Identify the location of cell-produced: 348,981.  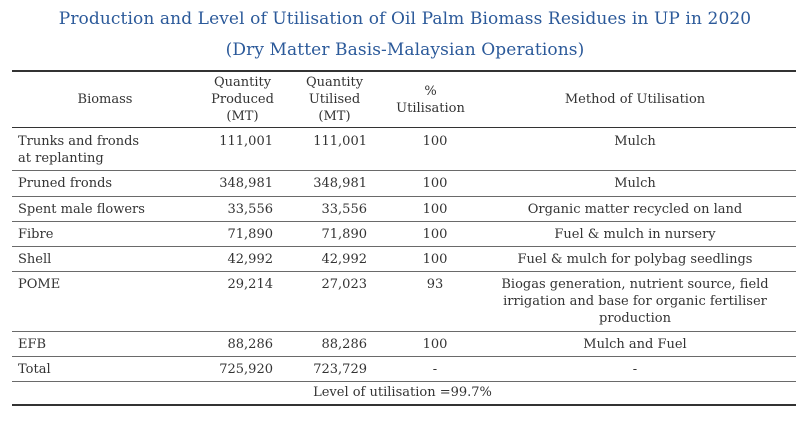
(246, 183).